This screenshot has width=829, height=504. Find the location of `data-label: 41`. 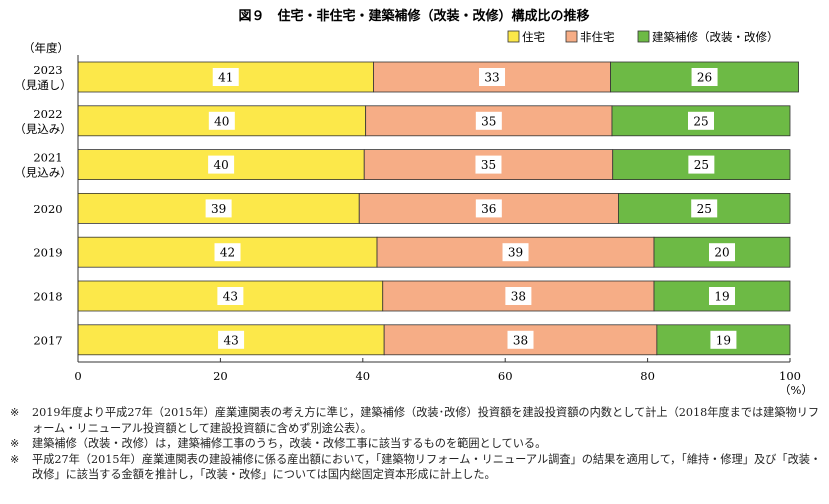

data-label: 41 is located at coordinates (225, 78).